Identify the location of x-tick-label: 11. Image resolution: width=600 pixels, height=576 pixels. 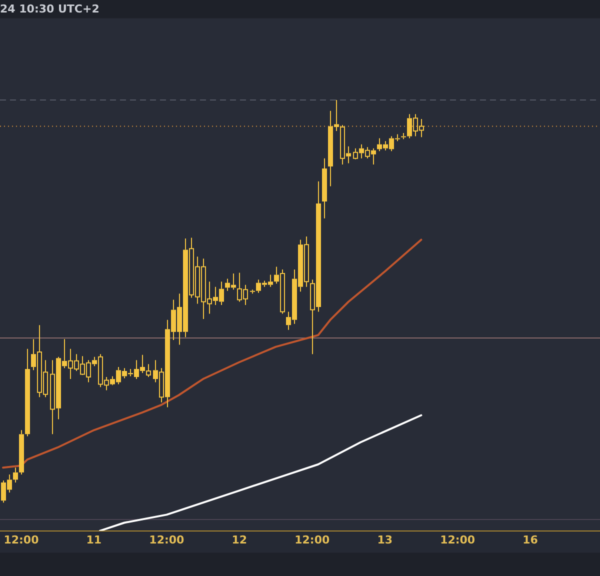
(94, 539).